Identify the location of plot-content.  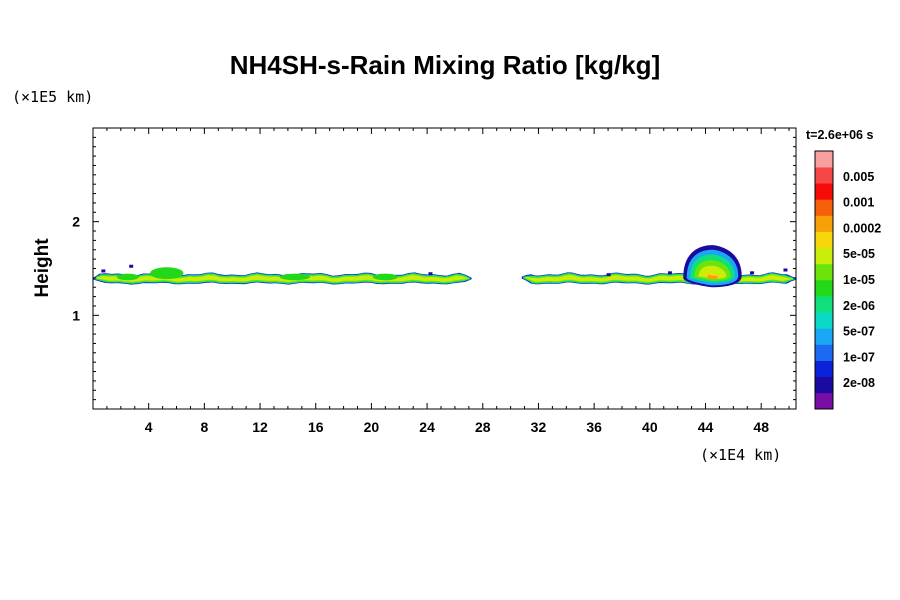
(444, 266).